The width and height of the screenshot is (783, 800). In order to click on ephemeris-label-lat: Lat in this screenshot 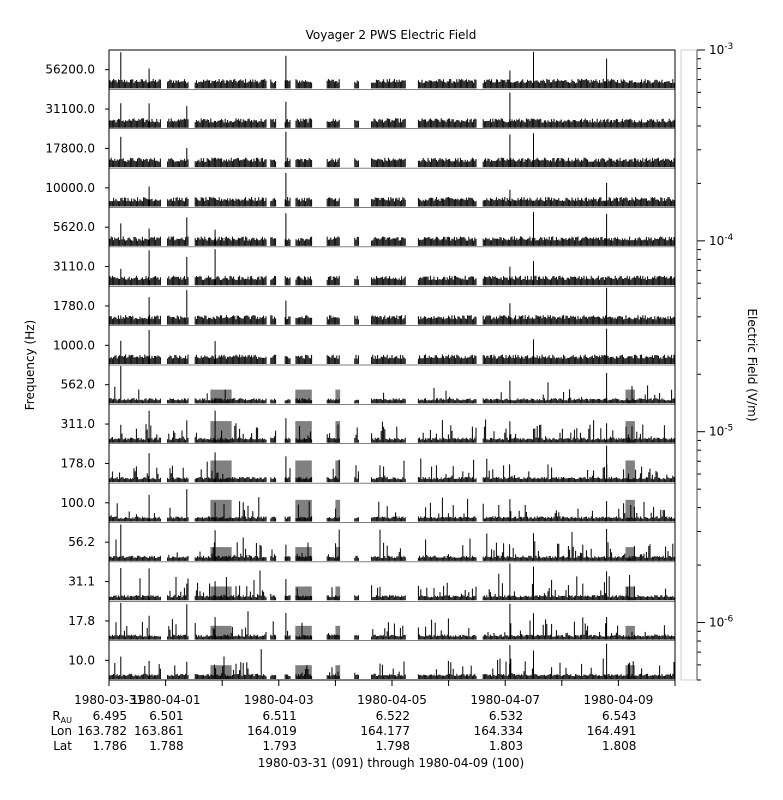, I will do `click(62, 746)`.